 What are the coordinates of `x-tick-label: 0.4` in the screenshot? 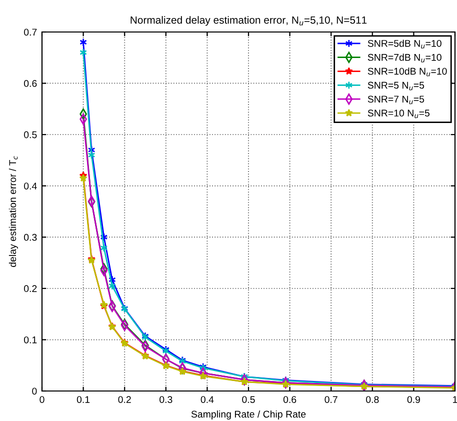 It's located at (207, 399).